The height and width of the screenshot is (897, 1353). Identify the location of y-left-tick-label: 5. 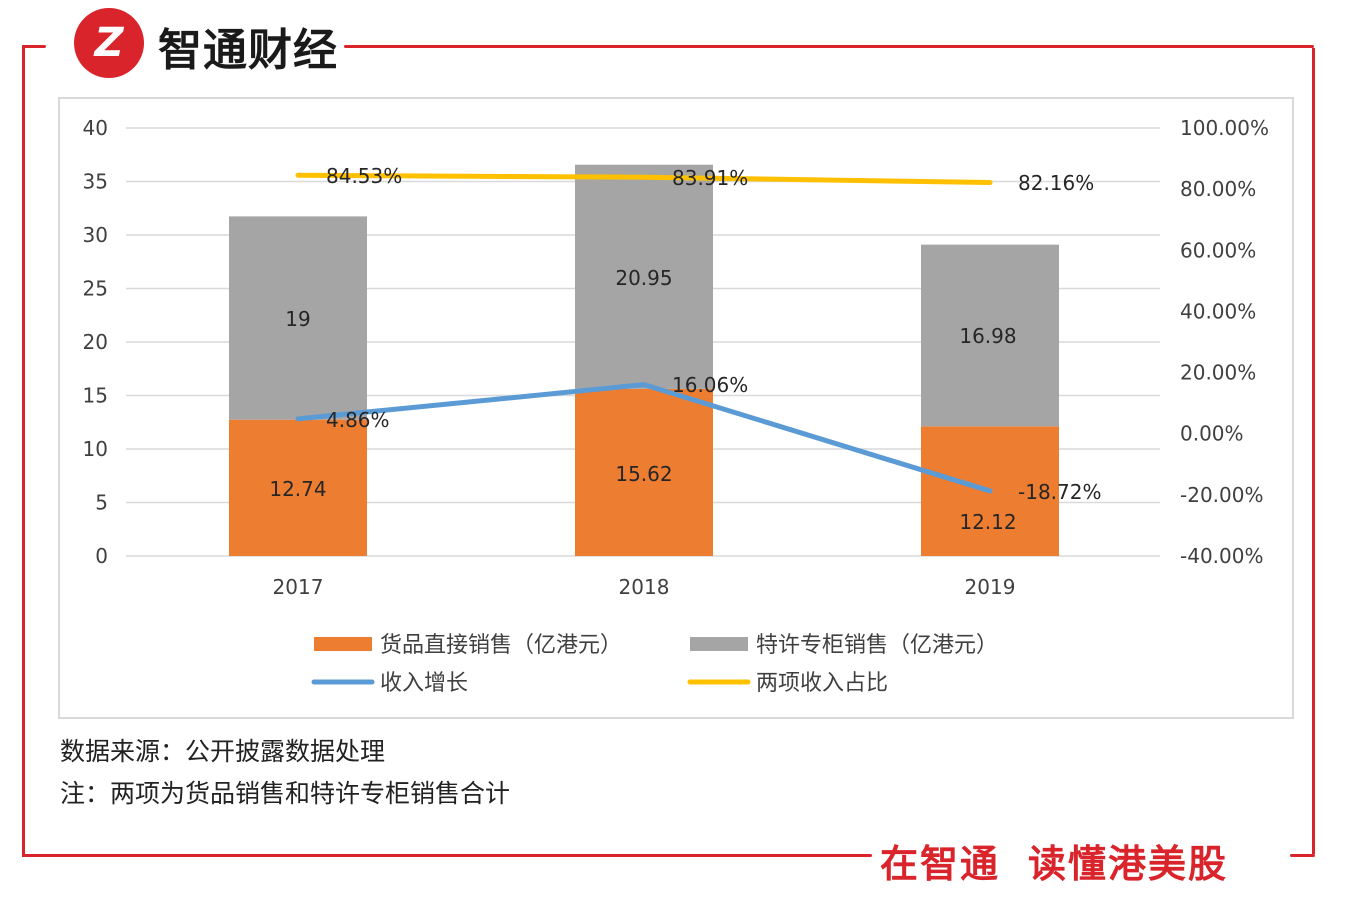
(101, 503).